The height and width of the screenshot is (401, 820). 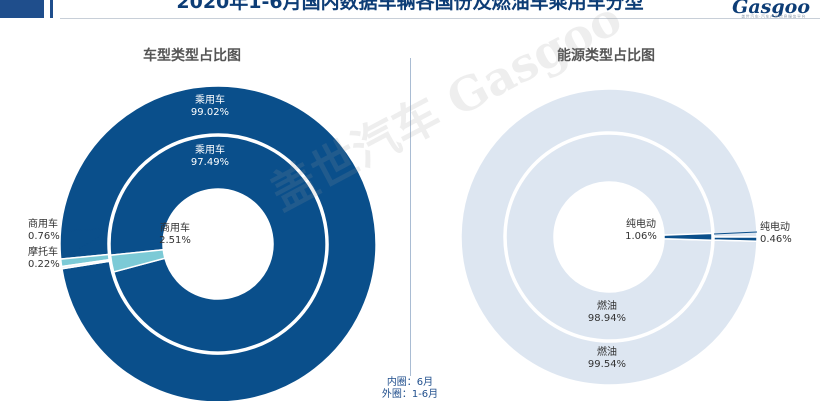 I want to click on header-corner-block, so click(x=22, y=9).